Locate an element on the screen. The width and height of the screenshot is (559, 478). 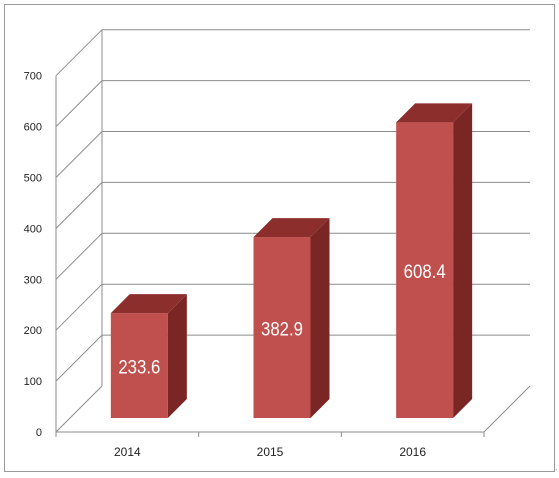
x-tick-label-2016: 2016 is located at coordinates (412, 452).